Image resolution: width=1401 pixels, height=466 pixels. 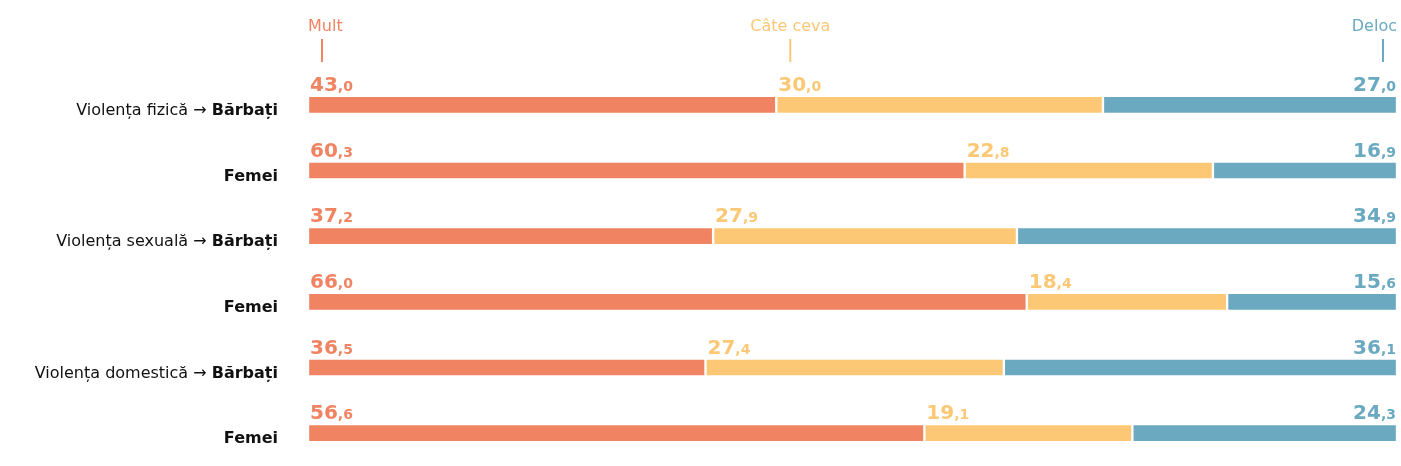 I want to click on data-label: 36,1, so click(x=1374, y=346).